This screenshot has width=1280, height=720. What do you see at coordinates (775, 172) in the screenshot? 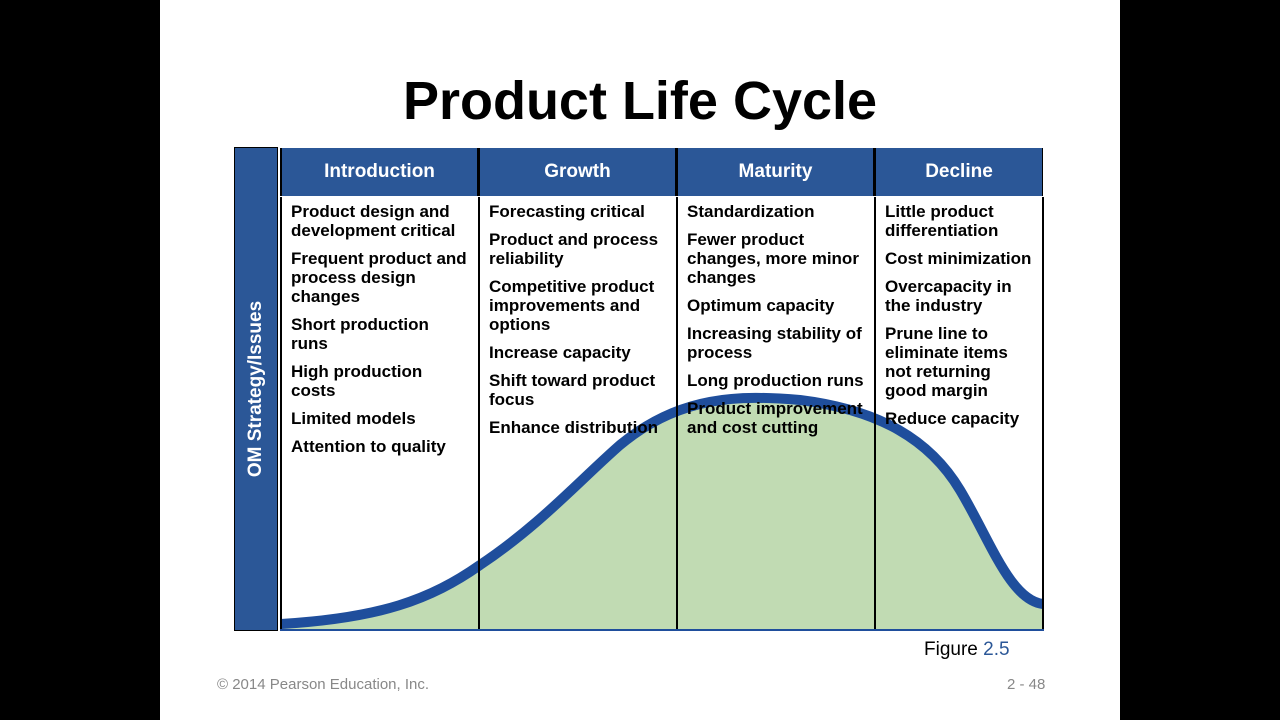
I see `stage-header: Maturity` at bounding box center [775, 172].